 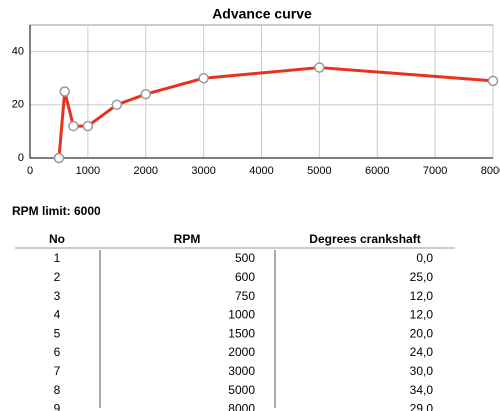 What do you see at coordinates (241, 333) in the screenshot?
I see `table-cell: 1500` at bounding box center [241, 333].